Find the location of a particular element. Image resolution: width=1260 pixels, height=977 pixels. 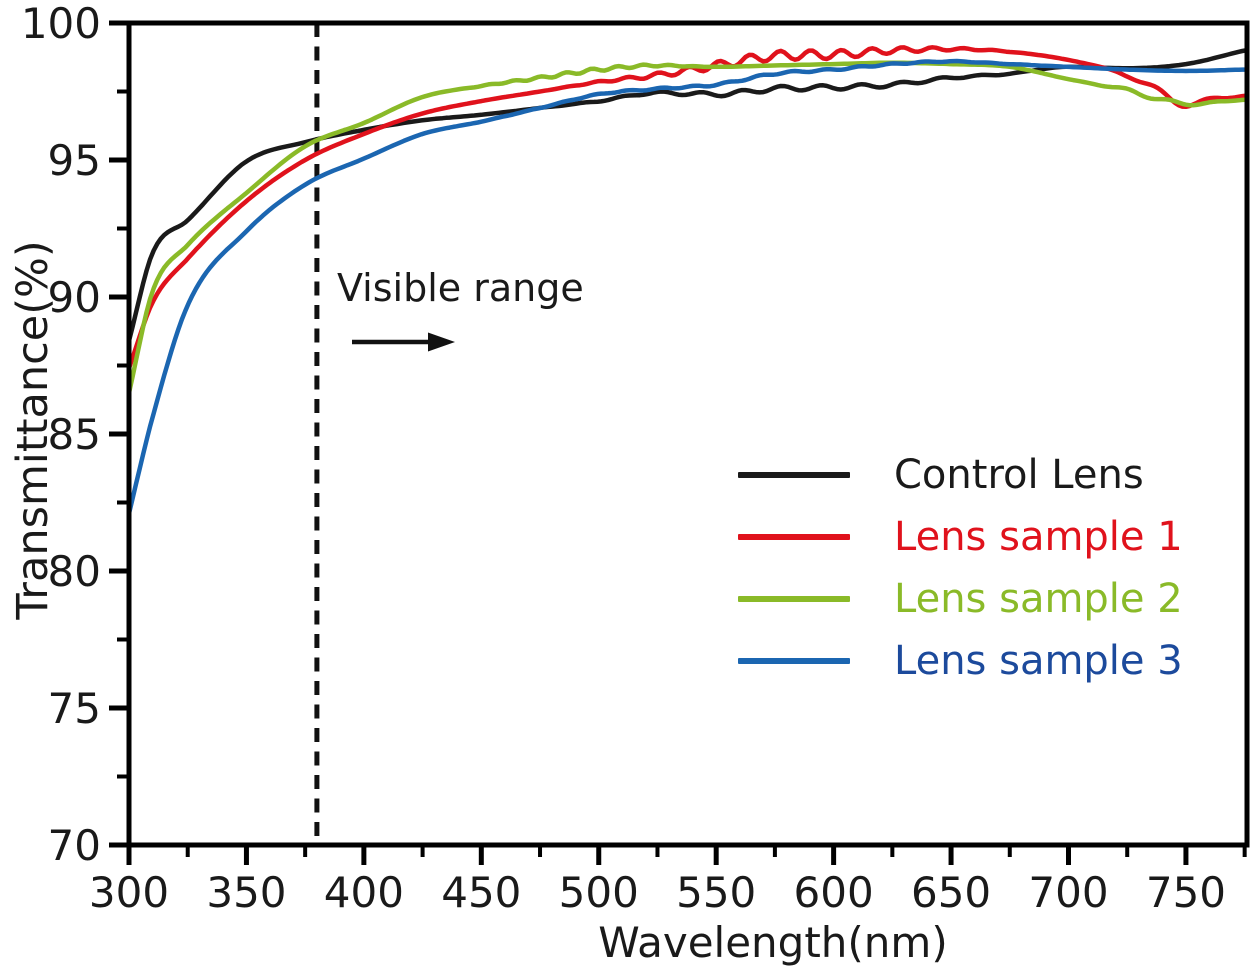

x-tick-label: 550 is located at coordinates (716, 892).